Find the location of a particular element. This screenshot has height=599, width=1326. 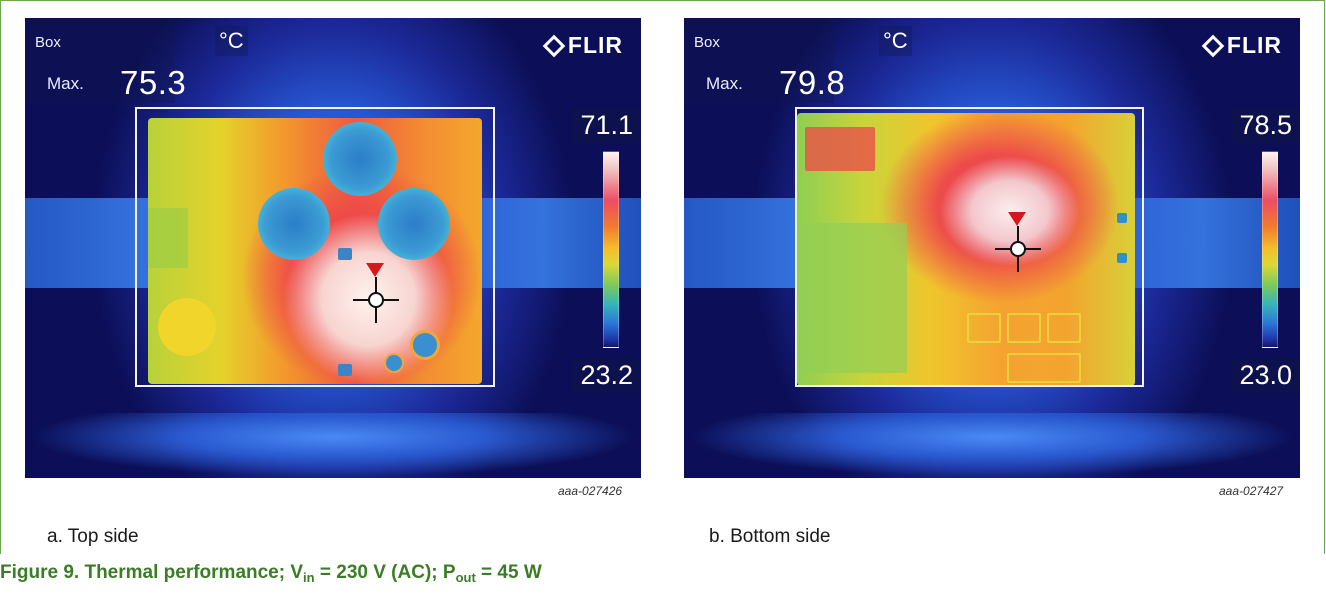

max-value: 75.3 is located at coordinates (153, 82).